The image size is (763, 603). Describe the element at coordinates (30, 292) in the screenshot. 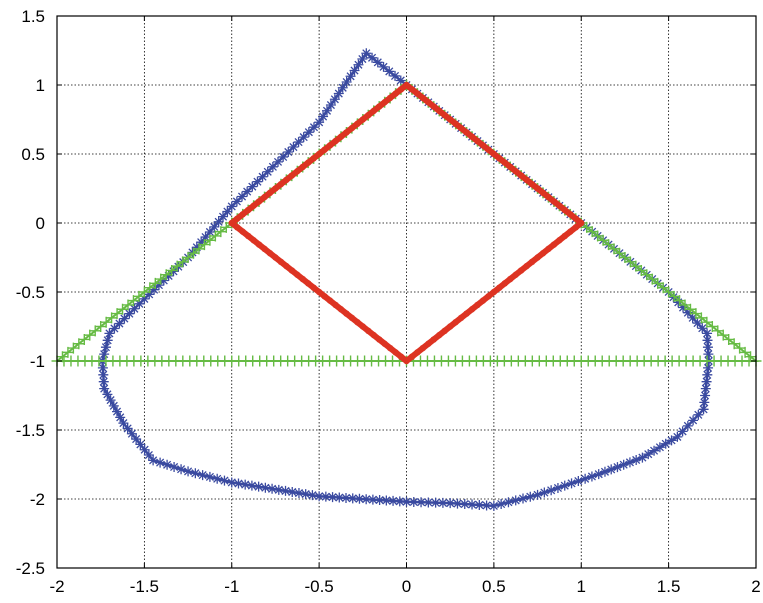

I see `y-tick-label: -0.5` at that location.